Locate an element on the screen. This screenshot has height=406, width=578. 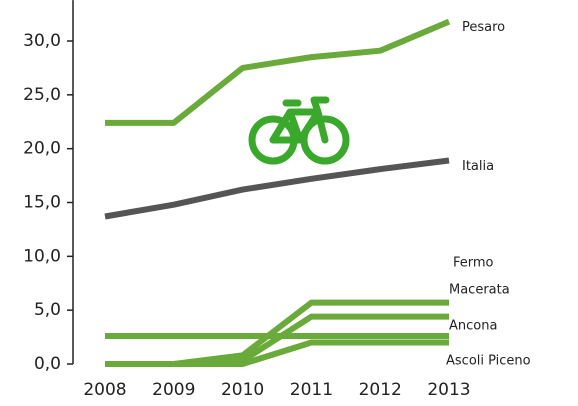
x-tick-label: 2011 is located at coordinates (311, 390).